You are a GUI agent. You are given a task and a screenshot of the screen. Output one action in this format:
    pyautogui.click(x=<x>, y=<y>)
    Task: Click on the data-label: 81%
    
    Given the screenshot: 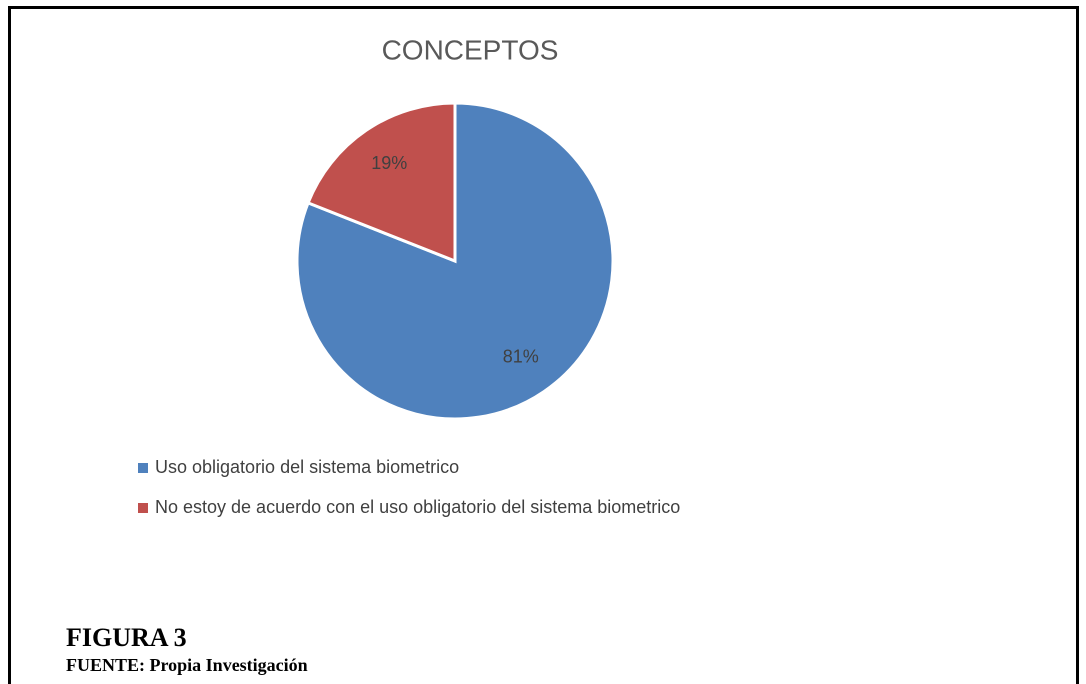 What is the action you would take?
    pyautogui.click(x=521, y=356)
    